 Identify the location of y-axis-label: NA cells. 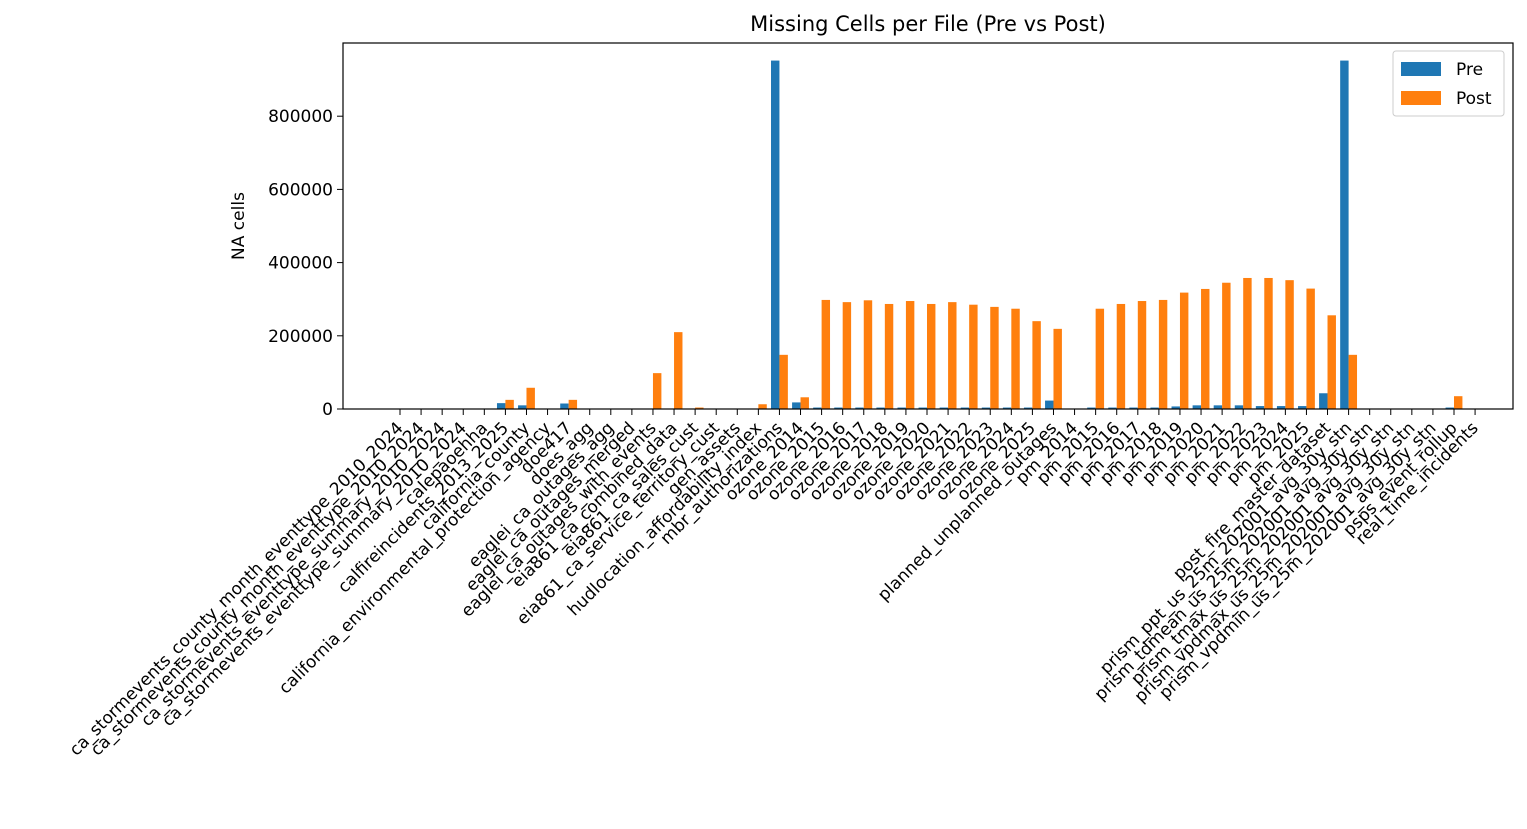
(239, 226).